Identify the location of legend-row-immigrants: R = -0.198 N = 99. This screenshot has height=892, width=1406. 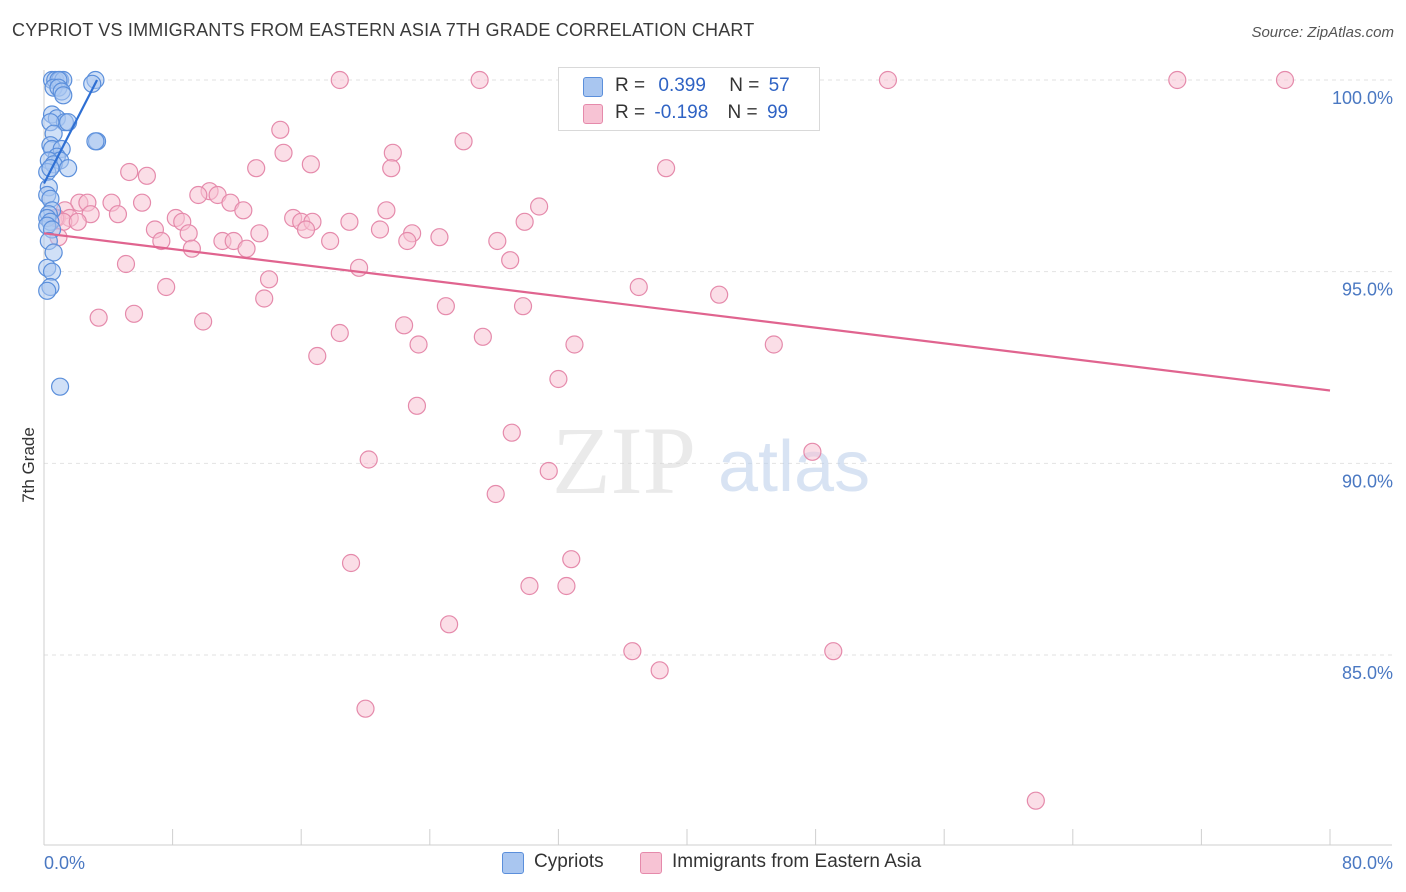
(701, 113).